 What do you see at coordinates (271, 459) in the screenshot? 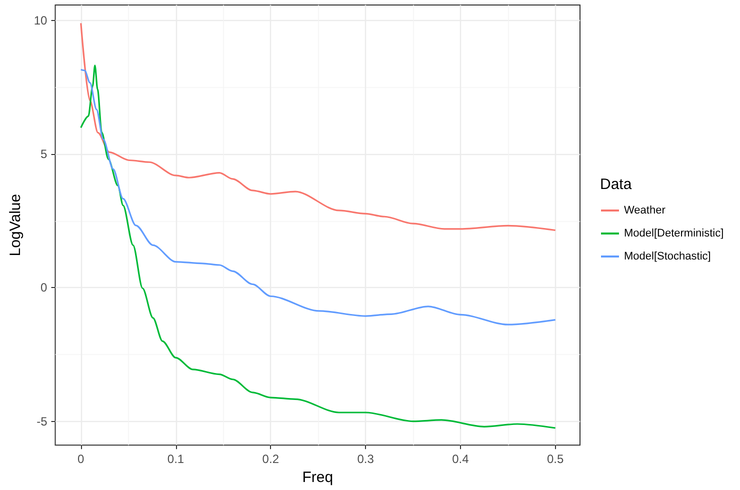
I see `x-tick-label: 0.2` at bounding box center [271, 459].